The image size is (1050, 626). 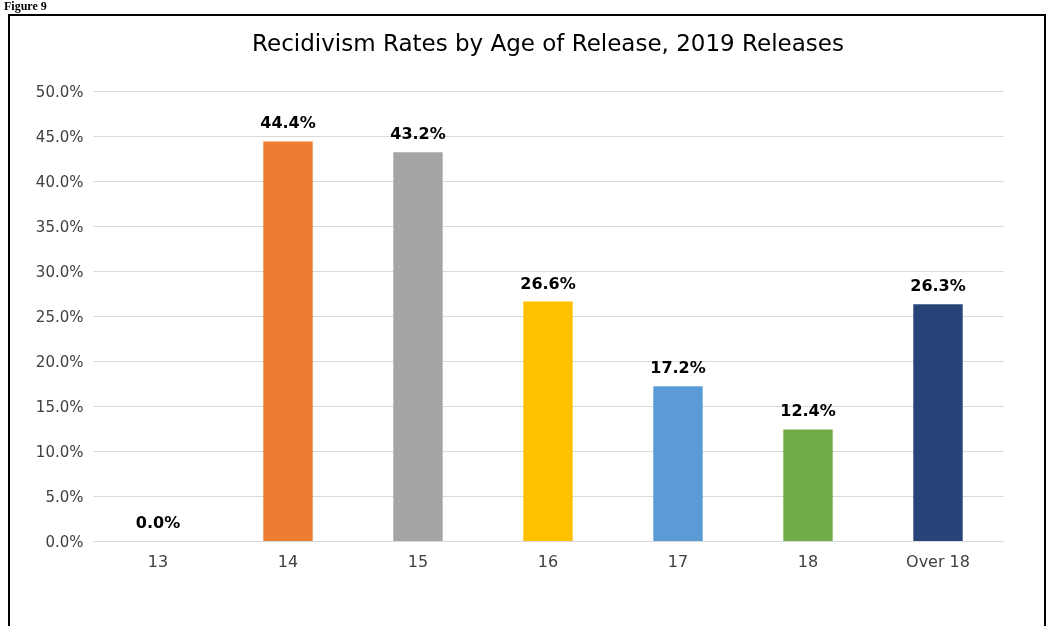 I want to click on x-tick-label: 16, so click(x=548, y=561).